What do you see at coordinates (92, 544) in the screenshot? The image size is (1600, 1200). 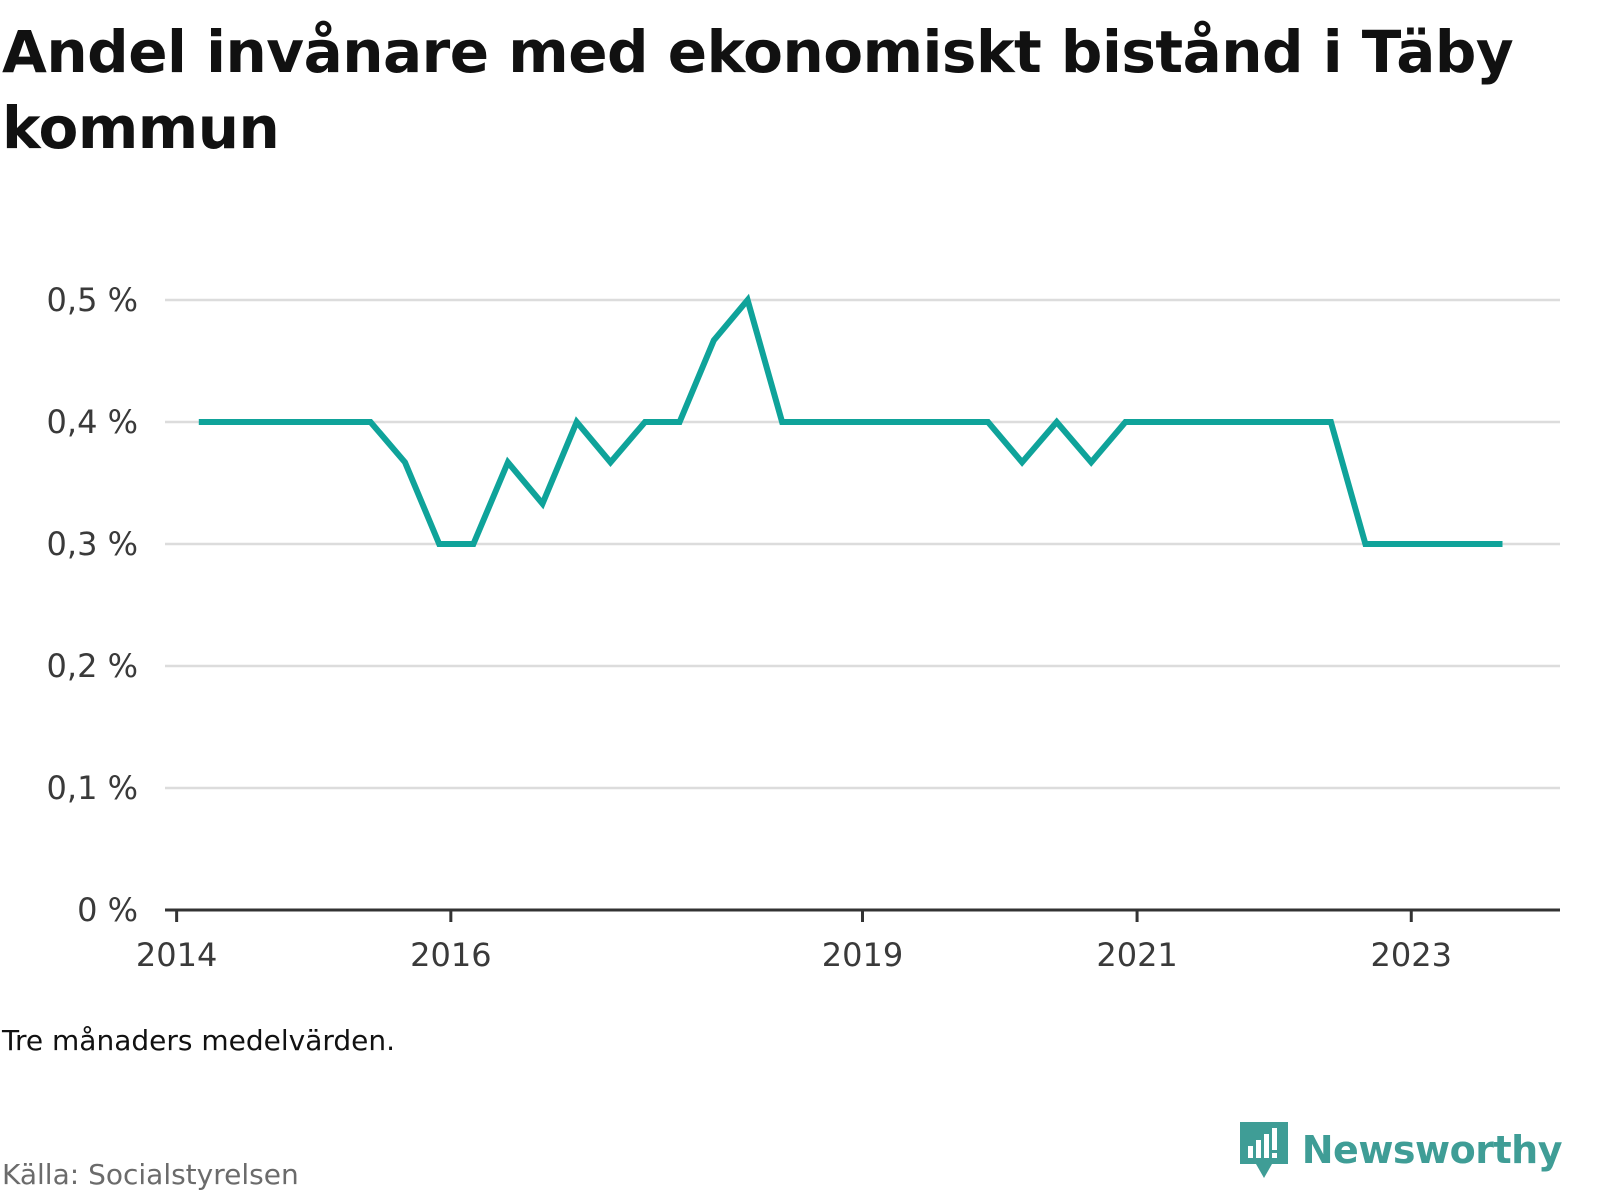 I see `y-tick-label: 0,3 %` at bounding box center [92, 544].